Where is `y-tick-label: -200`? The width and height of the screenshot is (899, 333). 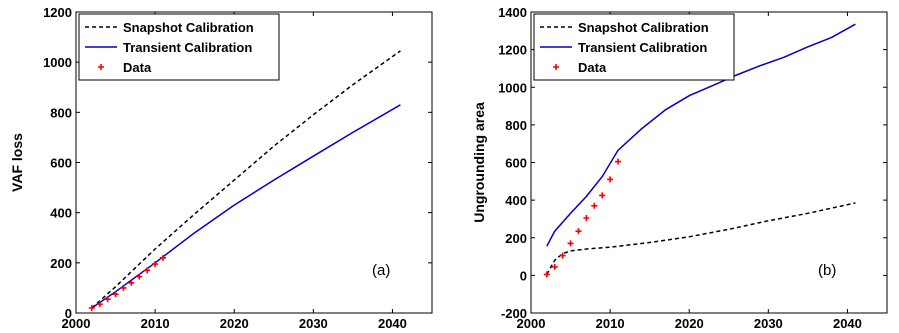
y-tick-label: -200 is located at coordinates (514, 313).